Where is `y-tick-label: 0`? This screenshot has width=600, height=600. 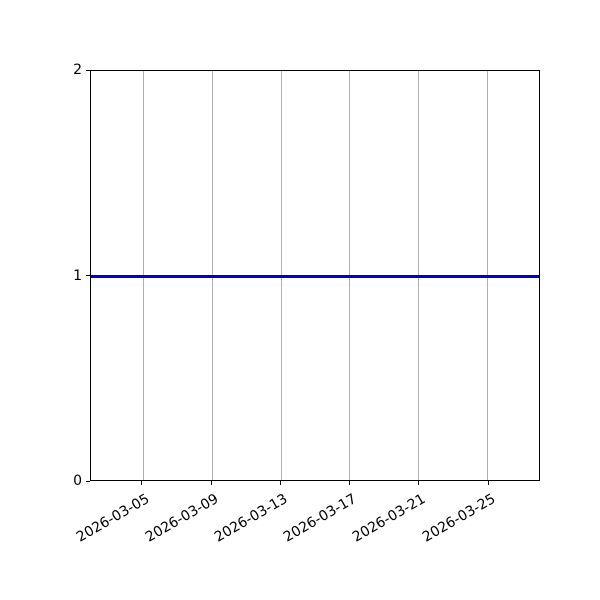 y-tick-label: 0 is located at coordinates (77, 480).